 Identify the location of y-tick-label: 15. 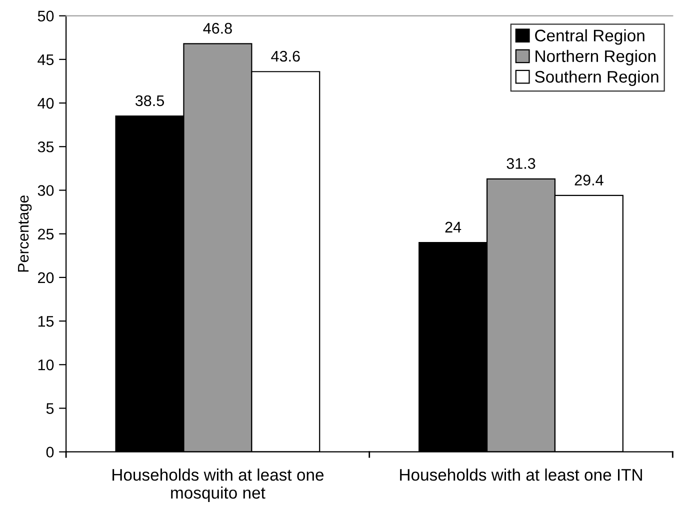
(46, 321).